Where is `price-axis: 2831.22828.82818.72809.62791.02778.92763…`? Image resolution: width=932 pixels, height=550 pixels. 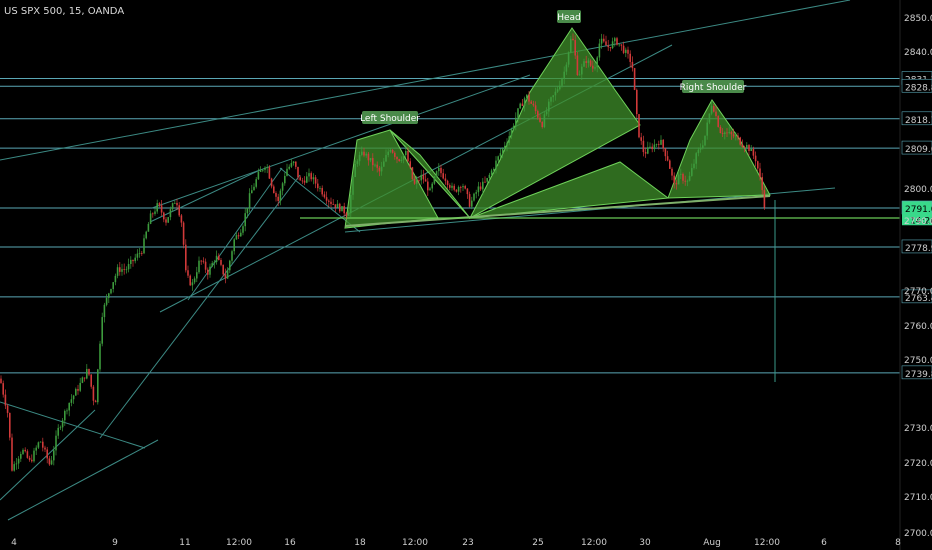
price-axis: 2831.22828.82818.72809.62791.02778.92763… is located at coordinates (915, 275).